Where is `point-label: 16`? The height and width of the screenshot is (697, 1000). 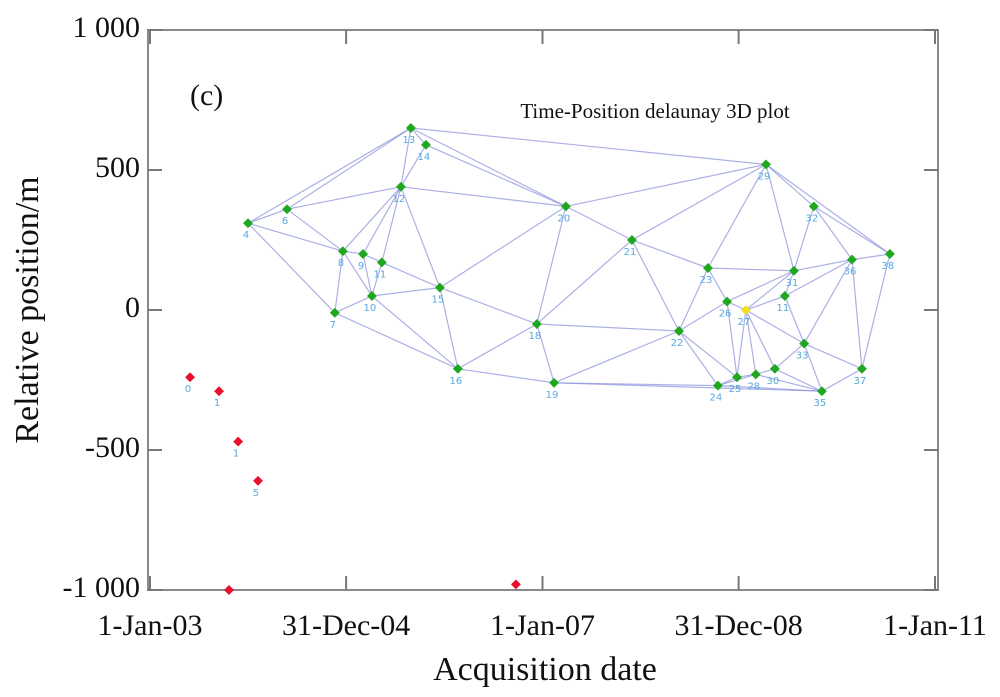
point-label: 16 is located at coordinates (456, 381).